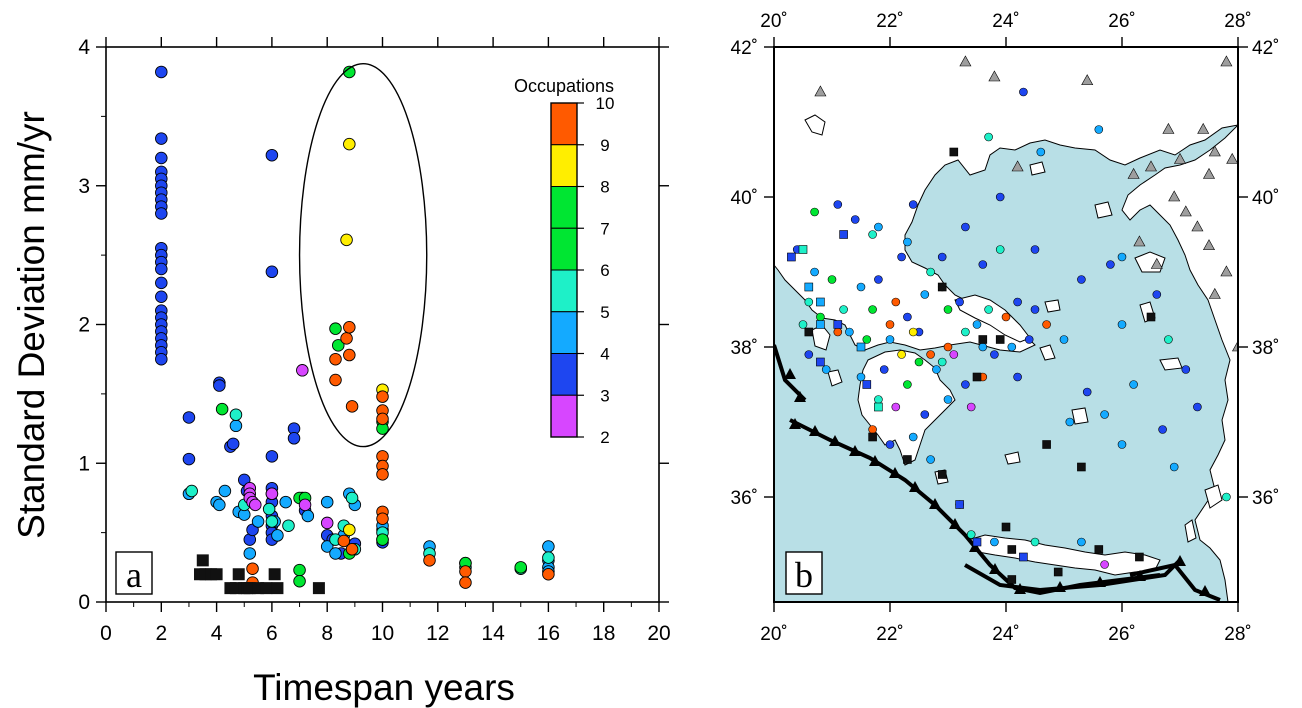 This screenshot has width=1302, height=708. Describe the element at coordinates (564, 261) in the screenshot. I see `occupations-colorbar-legend: Occupations 10 9 8 7 6 5 4 3 2` at that location.